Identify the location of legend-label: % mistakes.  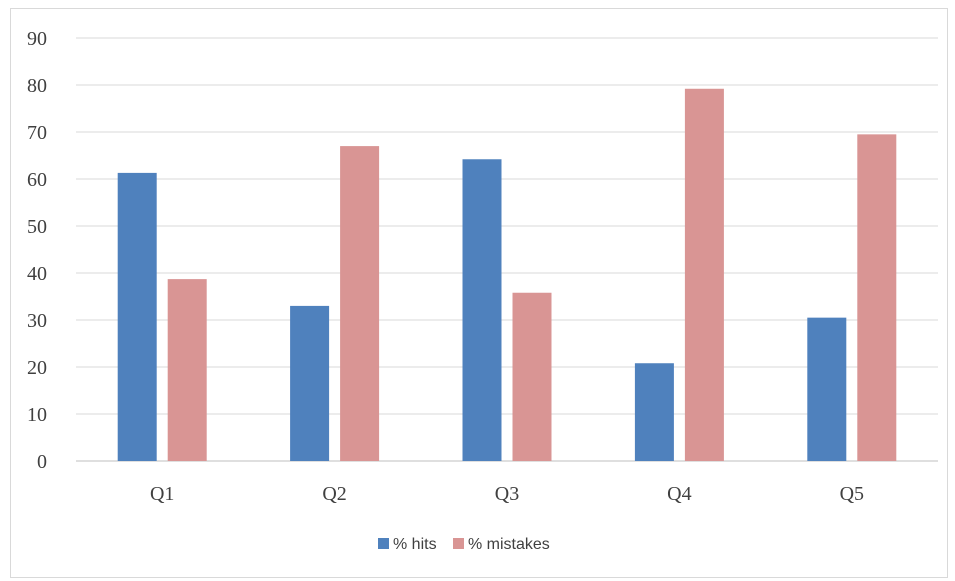
(509, 544).